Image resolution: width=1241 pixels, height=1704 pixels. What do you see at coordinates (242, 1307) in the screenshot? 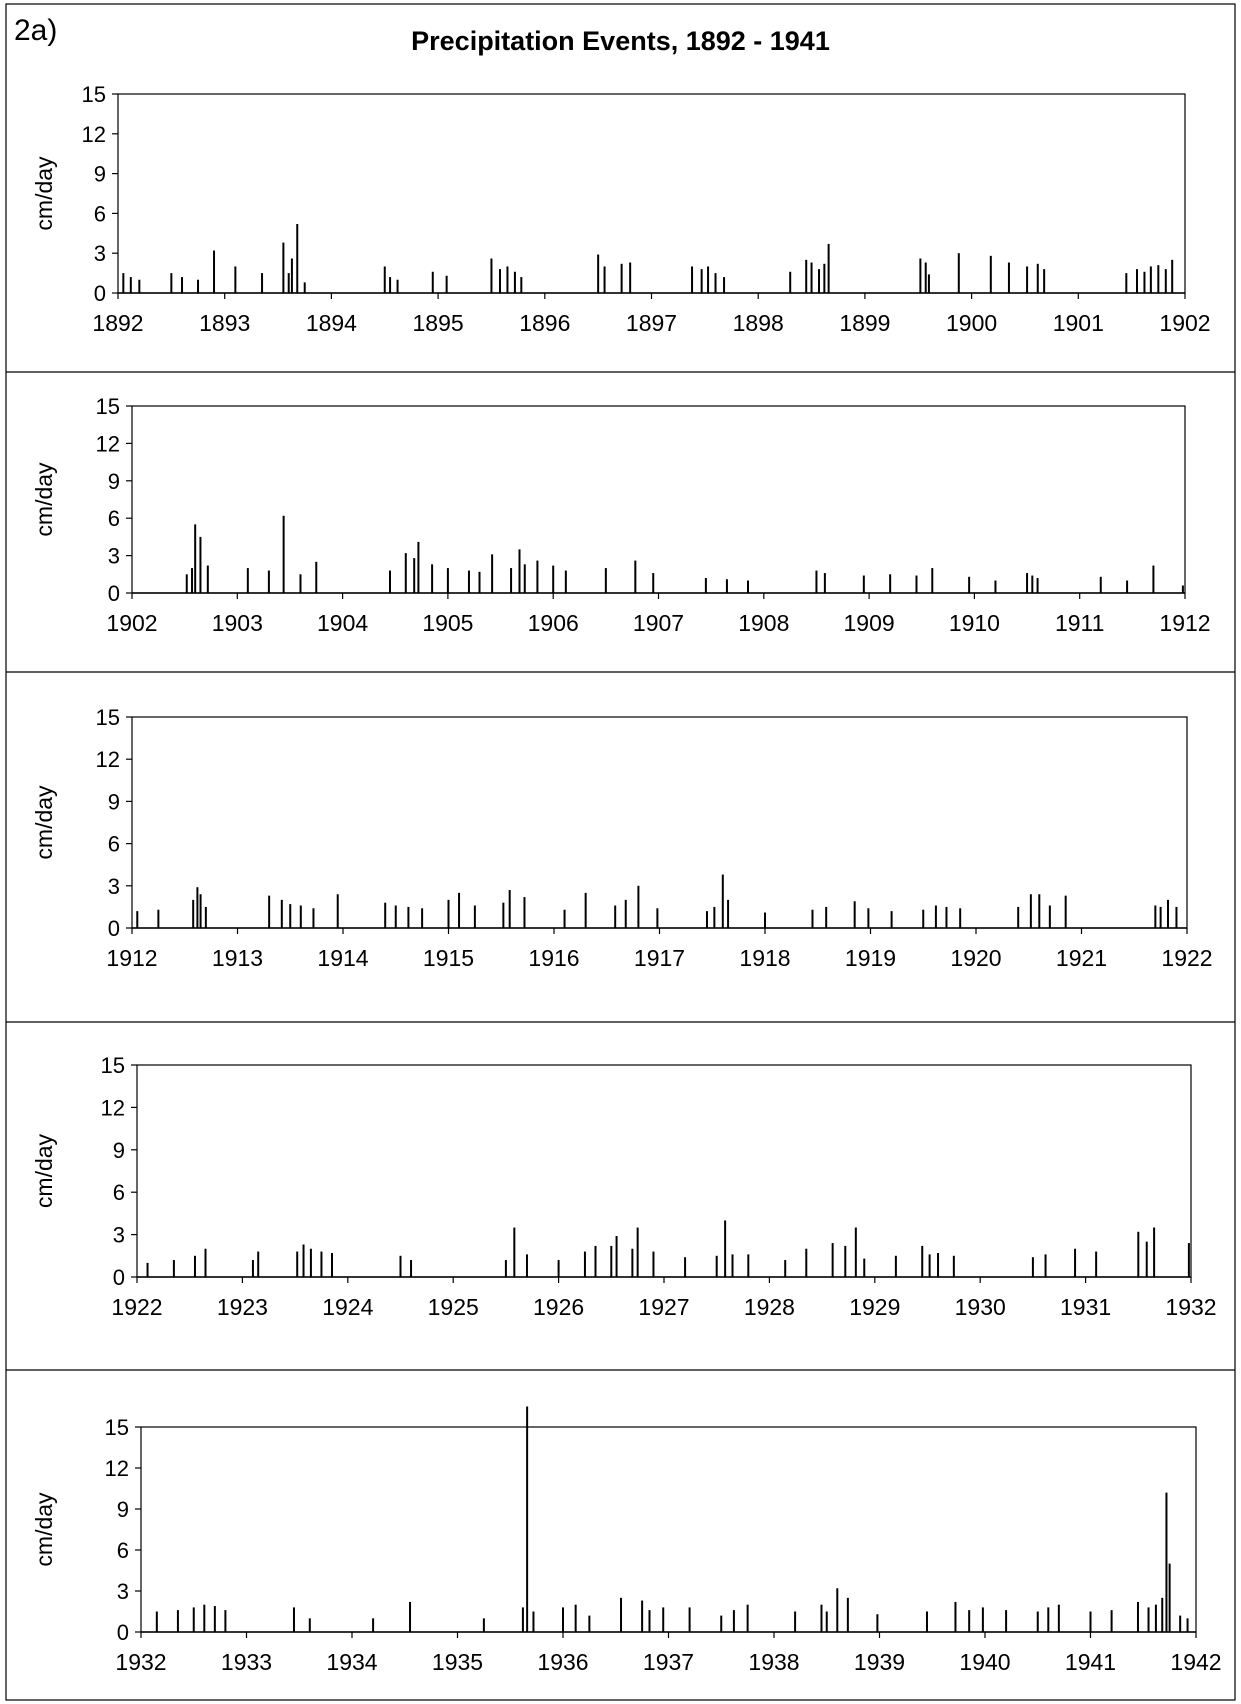
I see `x-tick-label: 1923` at bounding box center [242, 1307].